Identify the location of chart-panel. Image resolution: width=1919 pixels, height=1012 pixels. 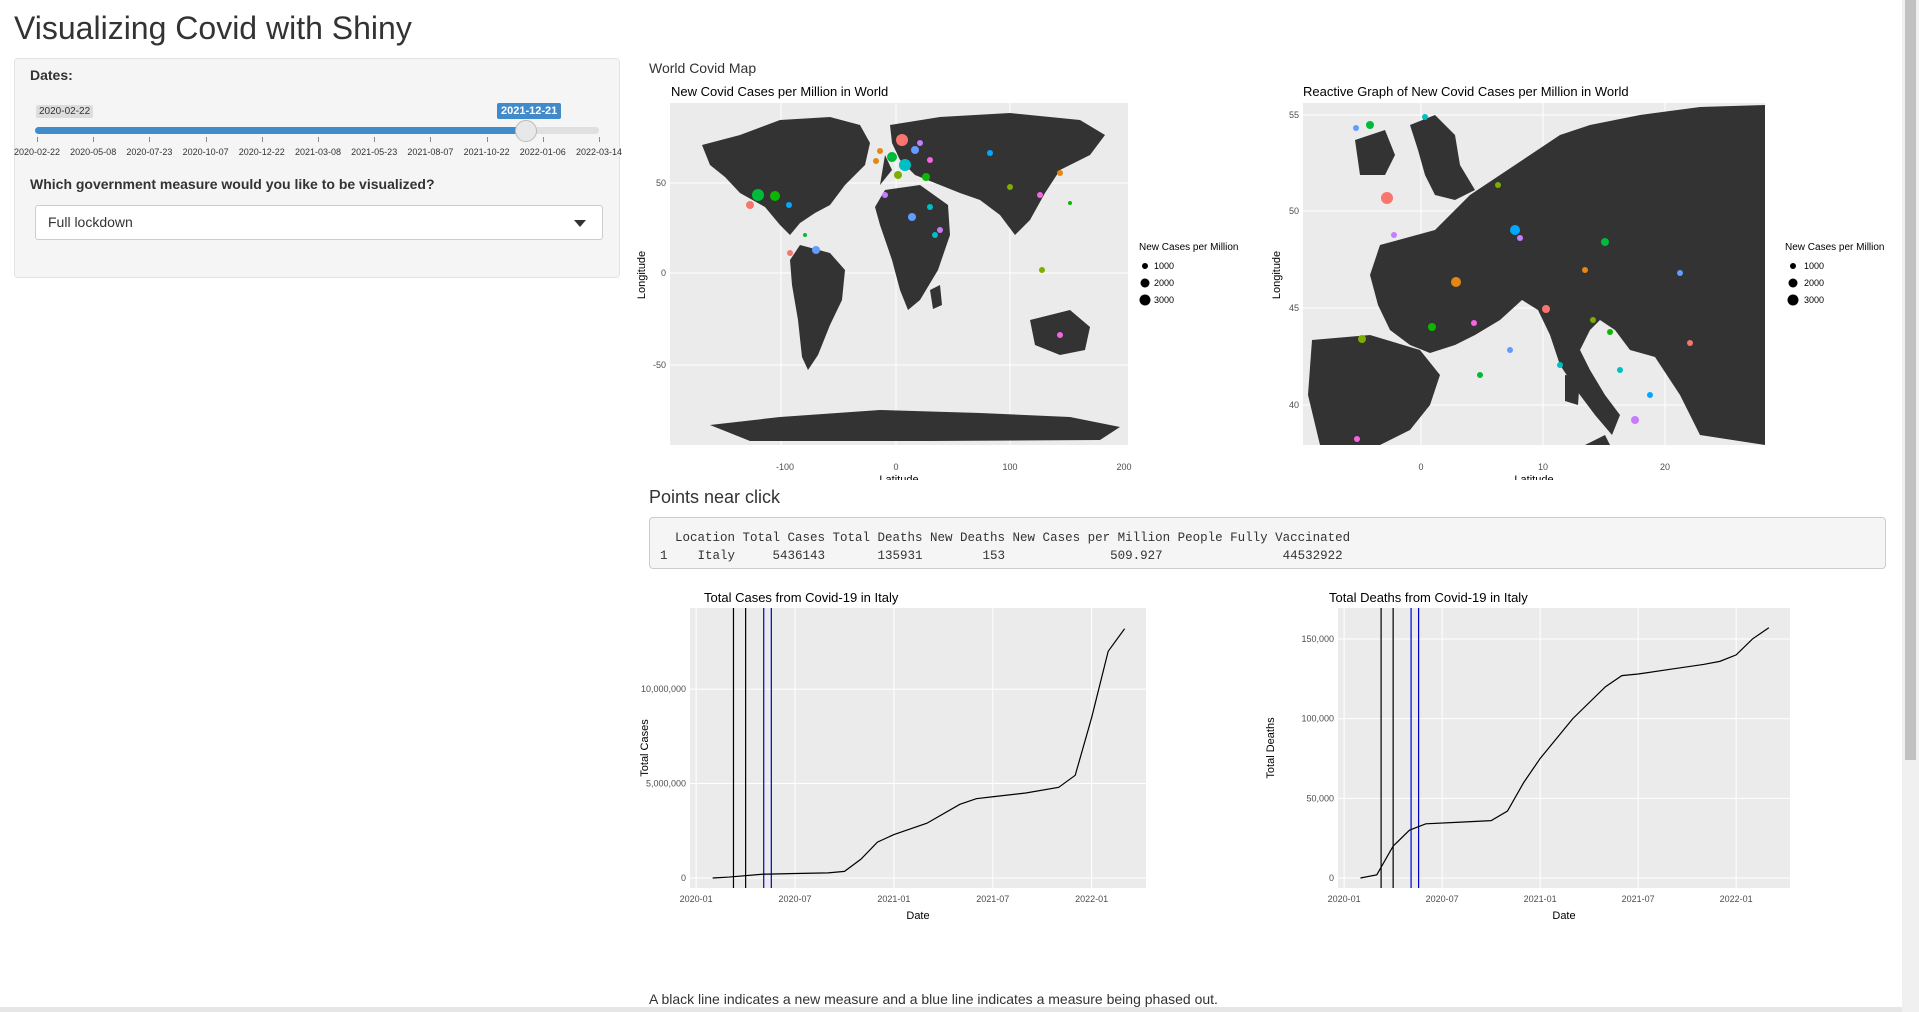
(918, 748).